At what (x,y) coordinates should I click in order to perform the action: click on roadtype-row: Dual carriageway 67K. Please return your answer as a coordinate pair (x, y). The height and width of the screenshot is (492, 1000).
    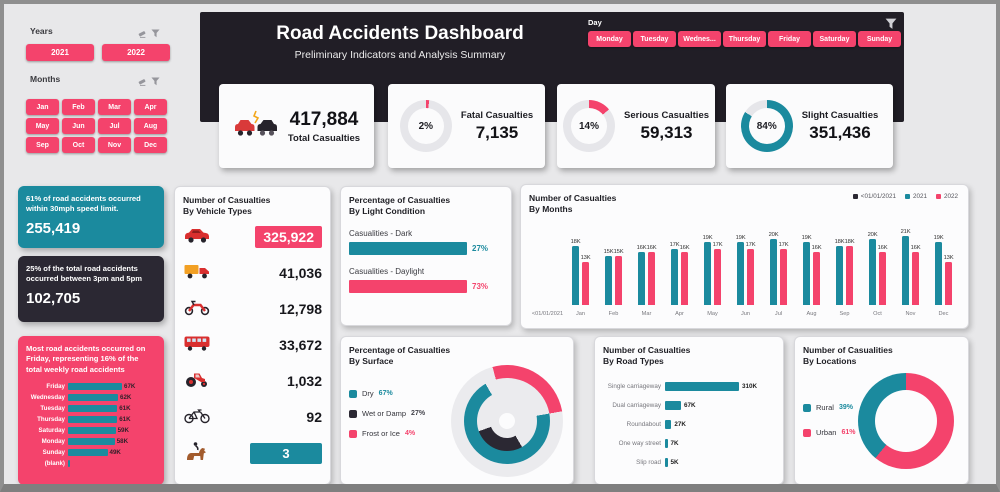
    Looking at the image, I should click on (689, 405).